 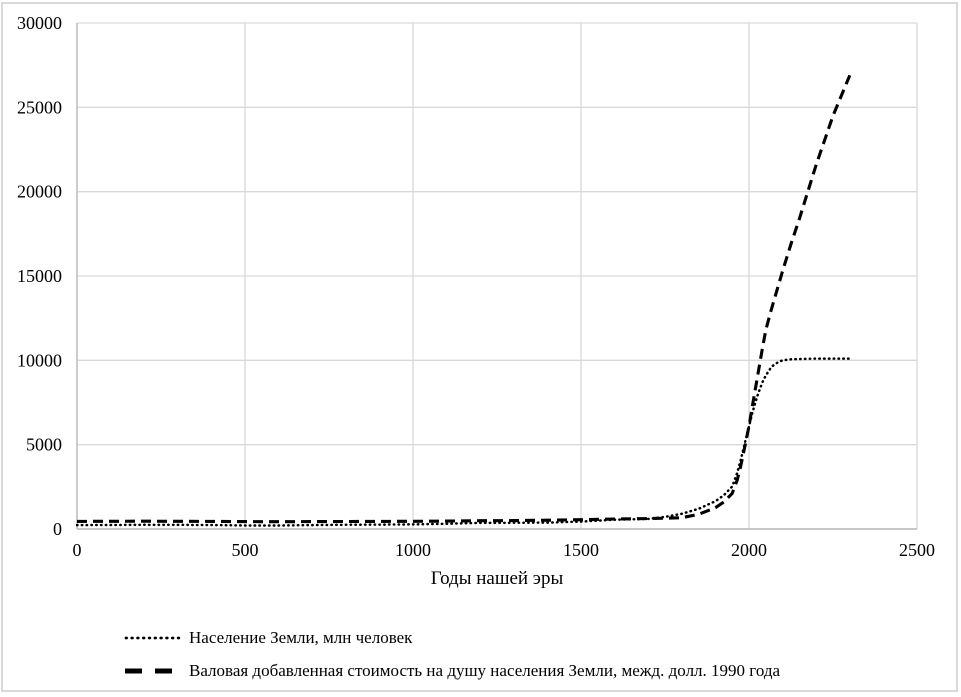 What do you see at coordinates (301, 637) in the screenshot?
I see `legend-label-population: Население Земли, млн человек` at bounding box center [301, 637].